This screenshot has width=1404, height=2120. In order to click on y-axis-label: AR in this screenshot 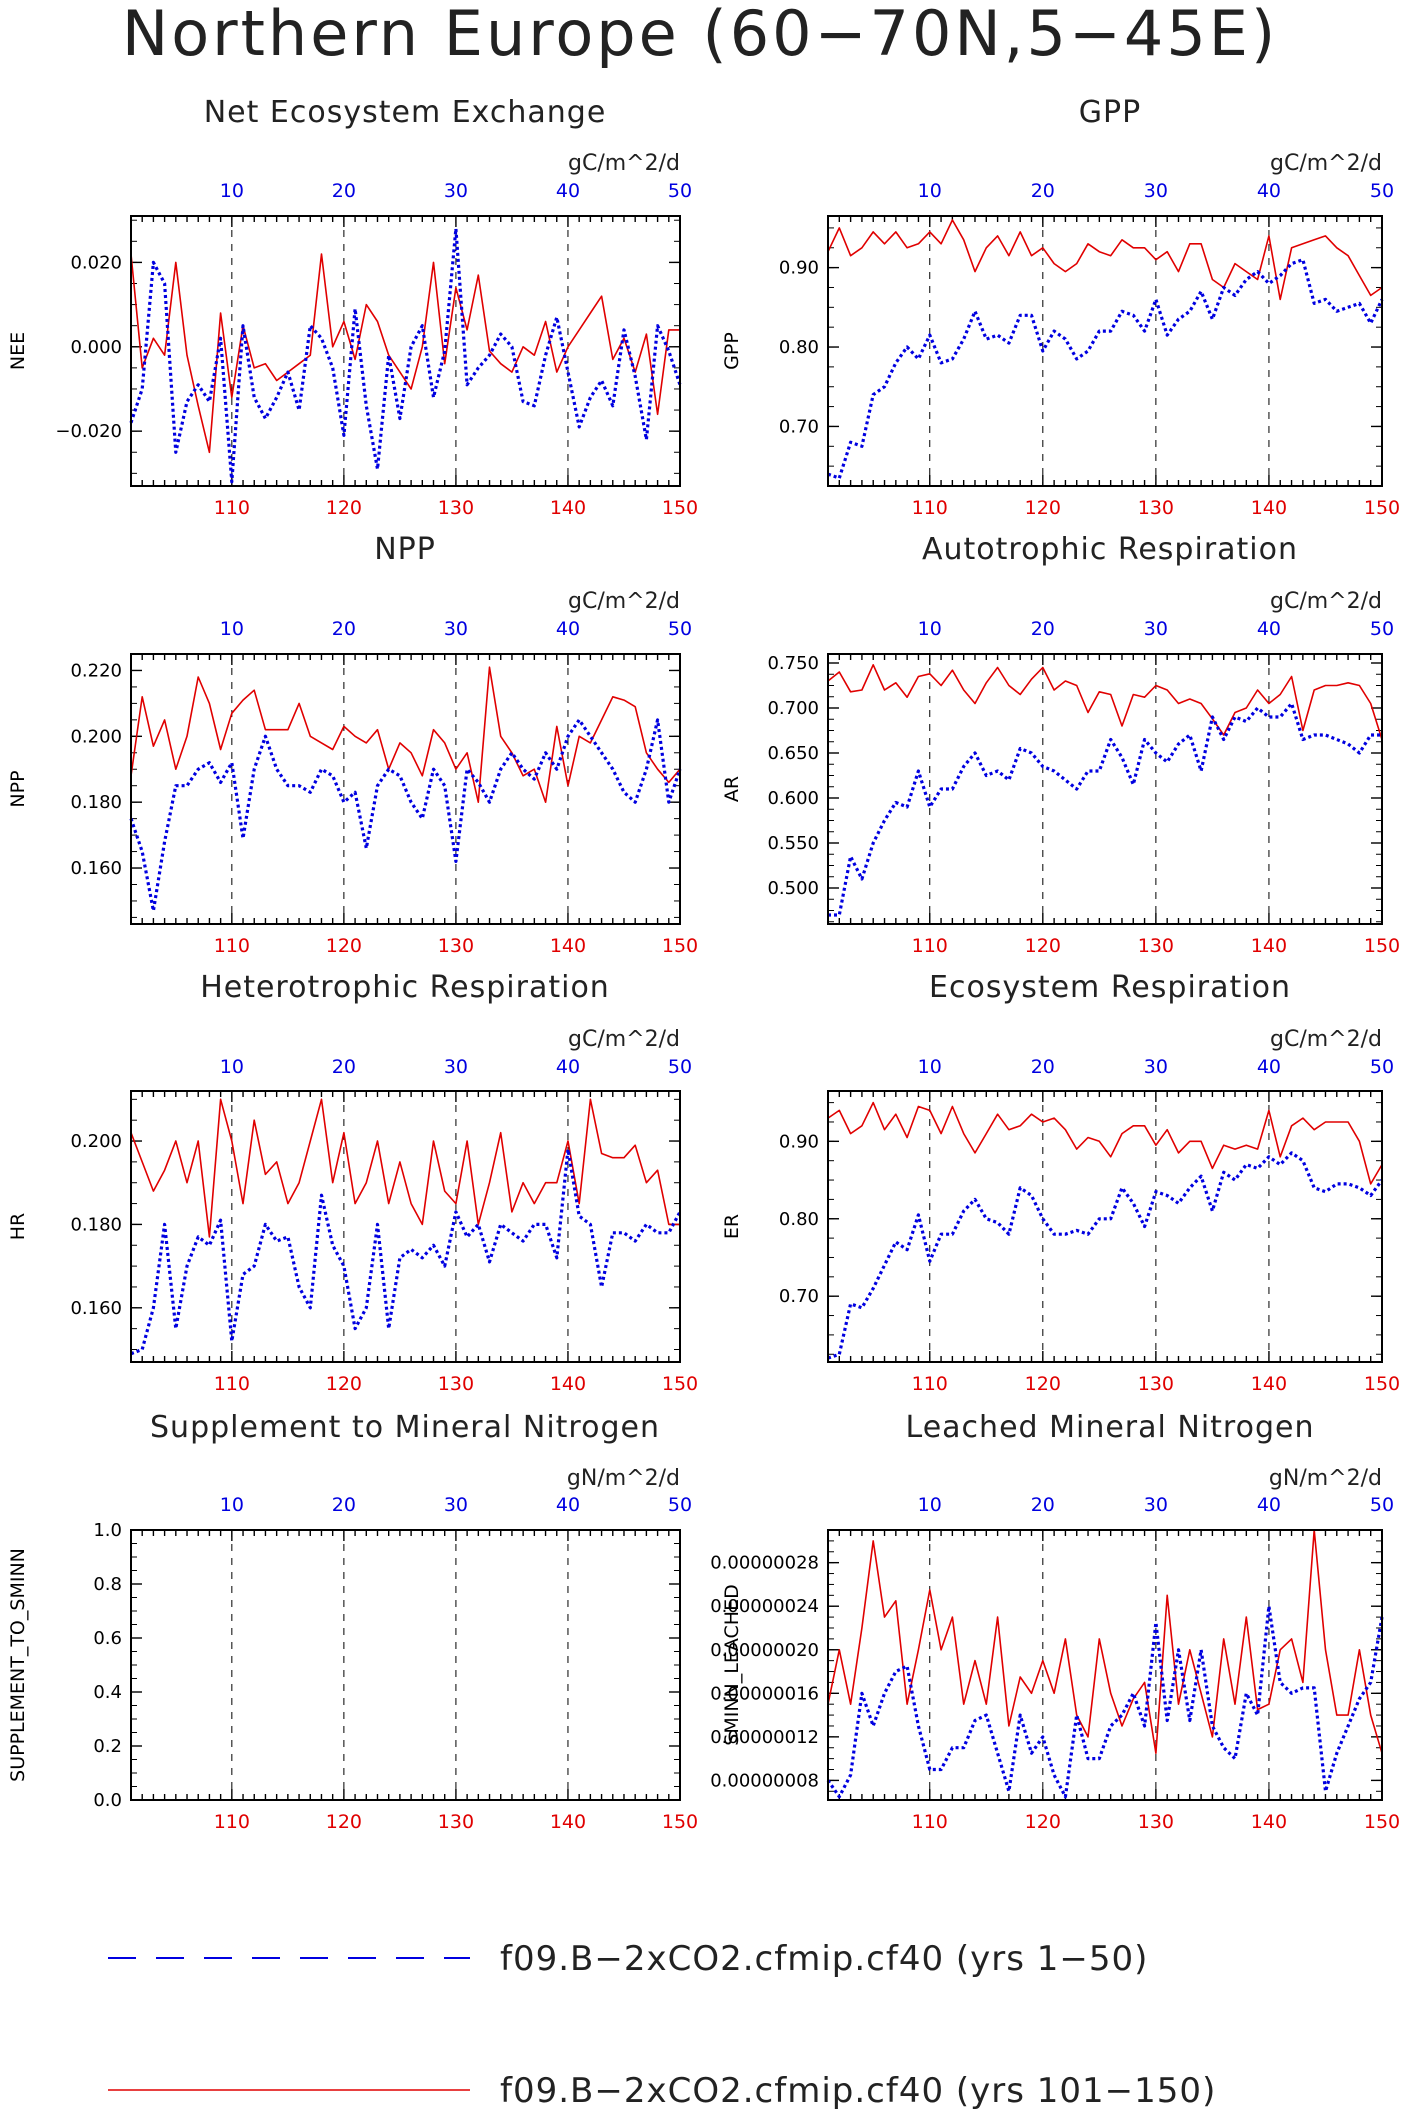, I will do `click(732, 789)`.